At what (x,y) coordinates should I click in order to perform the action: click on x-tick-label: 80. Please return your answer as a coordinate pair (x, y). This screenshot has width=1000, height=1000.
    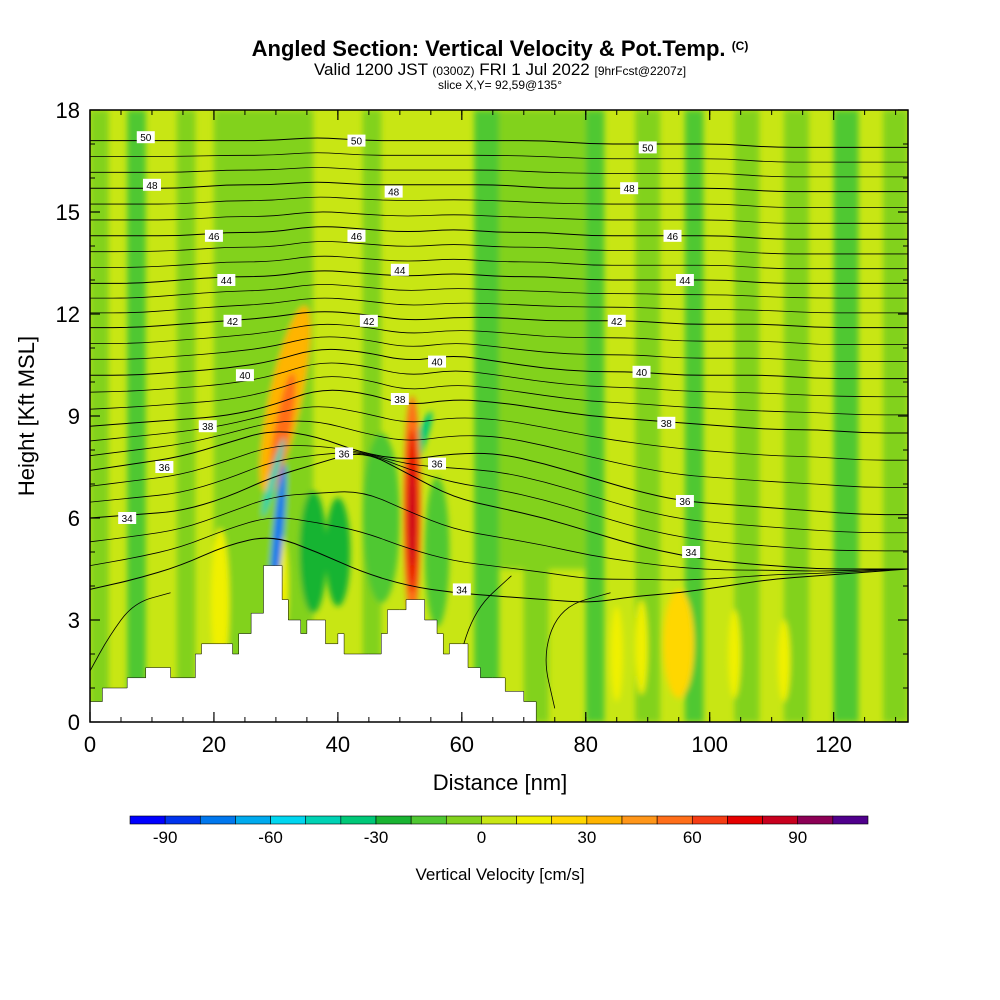
    Looking at the image, I should click on (586, 744).